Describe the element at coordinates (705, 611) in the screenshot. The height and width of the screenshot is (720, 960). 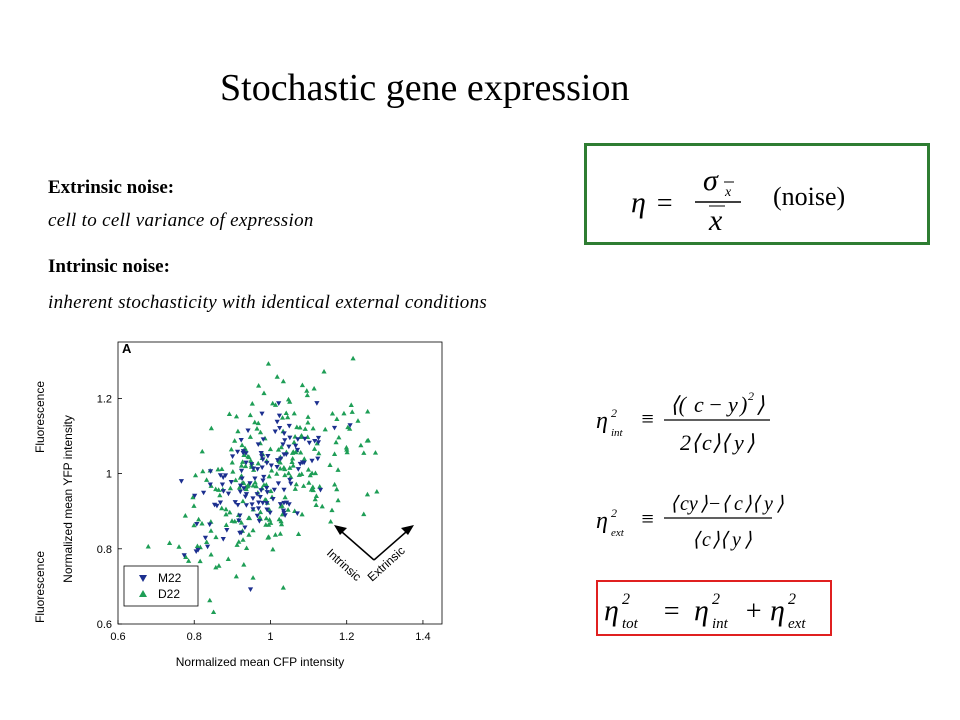
I see `total-noise-equation: η 2 tot = η 2 int + η 2 ext` at that location.